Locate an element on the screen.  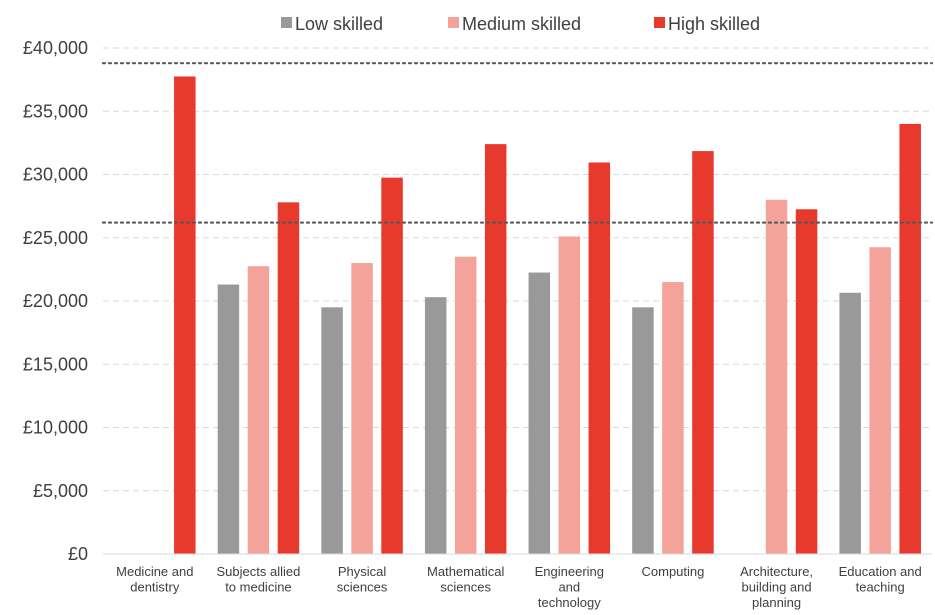
x-tick-label-line: Architecture, is located at coordinates (776, 571).